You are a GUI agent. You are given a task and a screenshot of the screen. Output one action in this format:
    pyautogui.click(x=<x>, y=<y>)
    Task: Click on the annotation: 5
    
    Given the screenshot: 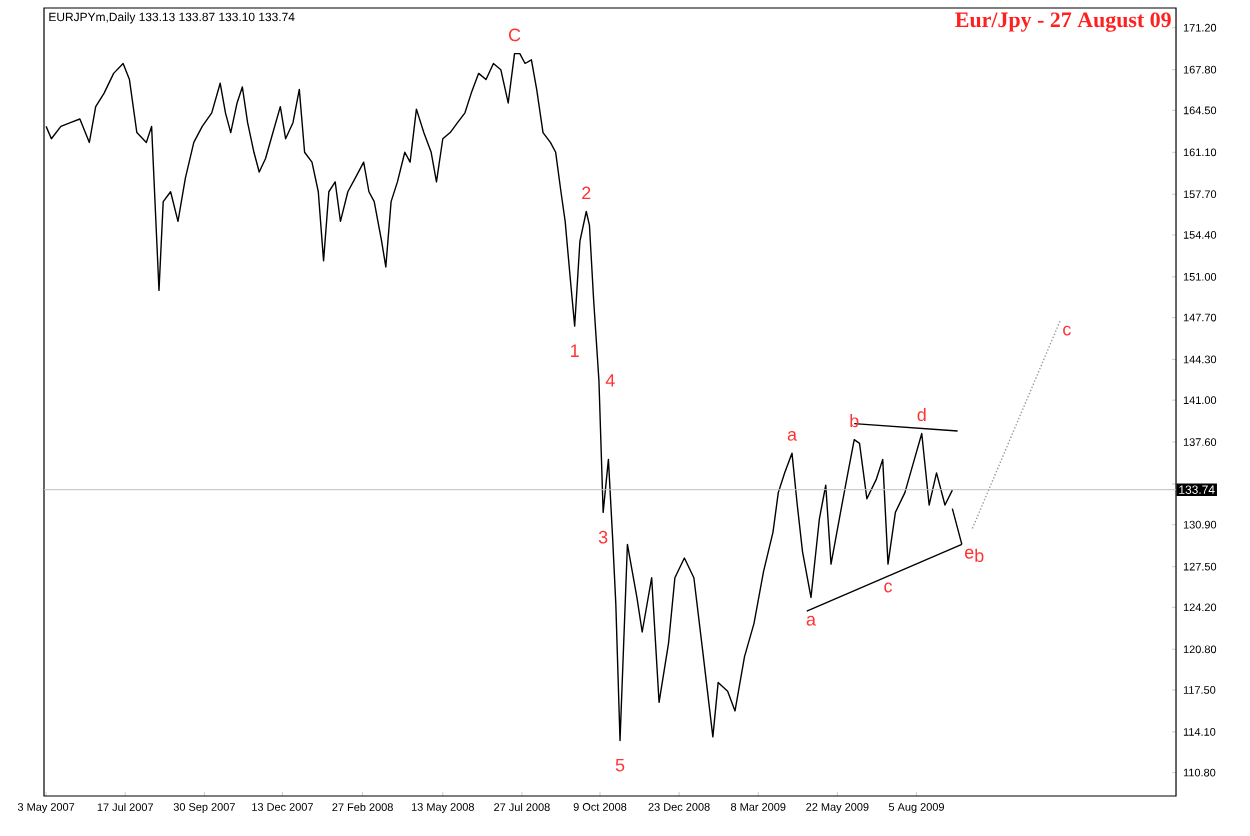 What is the action you would take?
    pyautogui.click(x=620, y=765)
    